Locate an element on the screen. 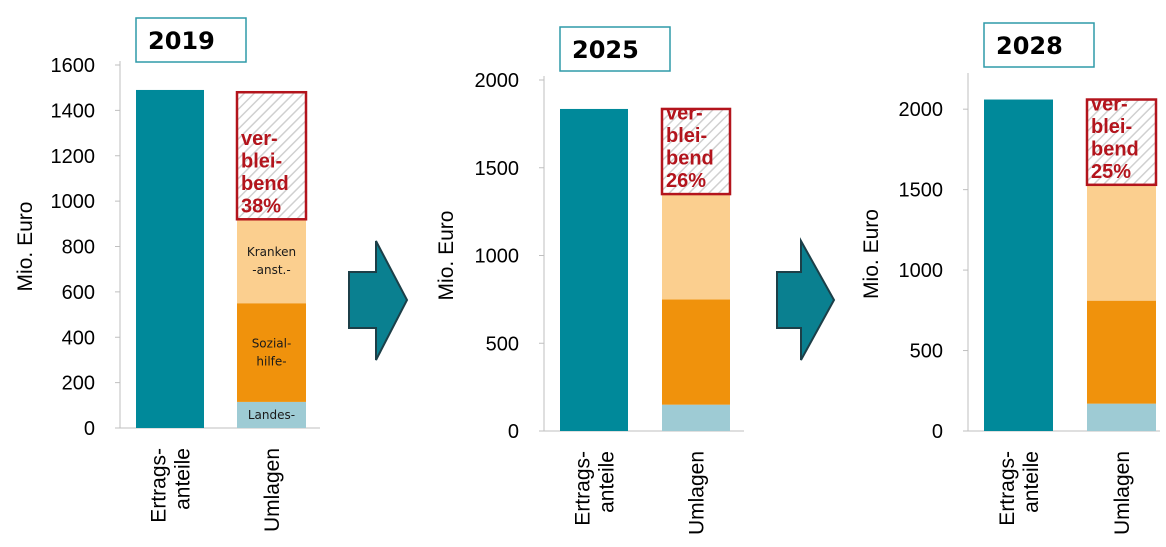 The height and width of the screenshot is (547, 1166). segment-label-sozial: Sozial- is located at coordinates (272, 344).